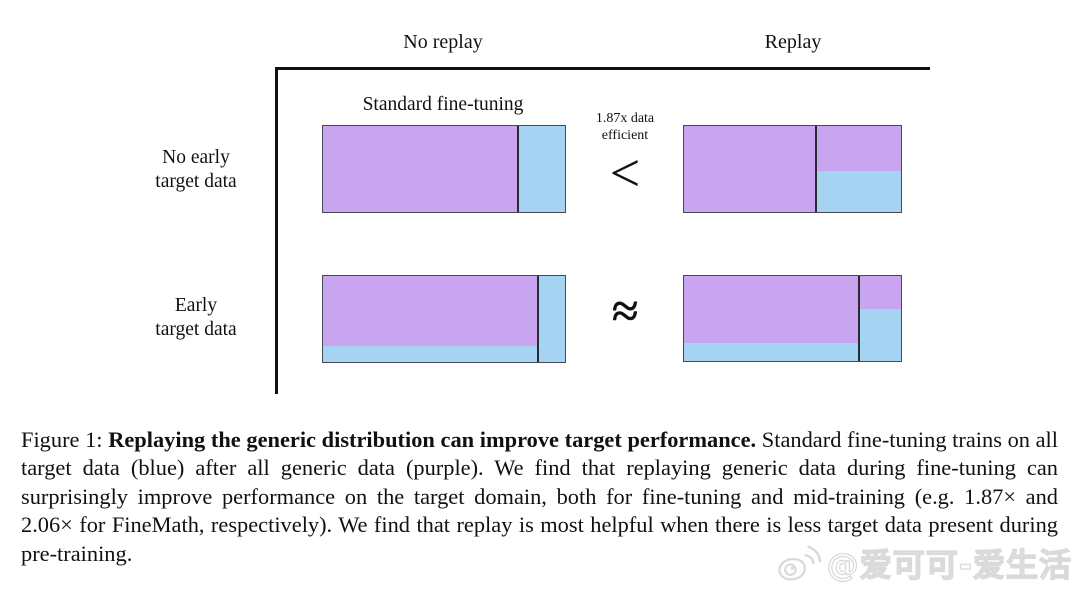  What do you see at coordinates (196, 305) in the screenshot?
I see `row-header-line: Early` at bounding box center [196, 305].